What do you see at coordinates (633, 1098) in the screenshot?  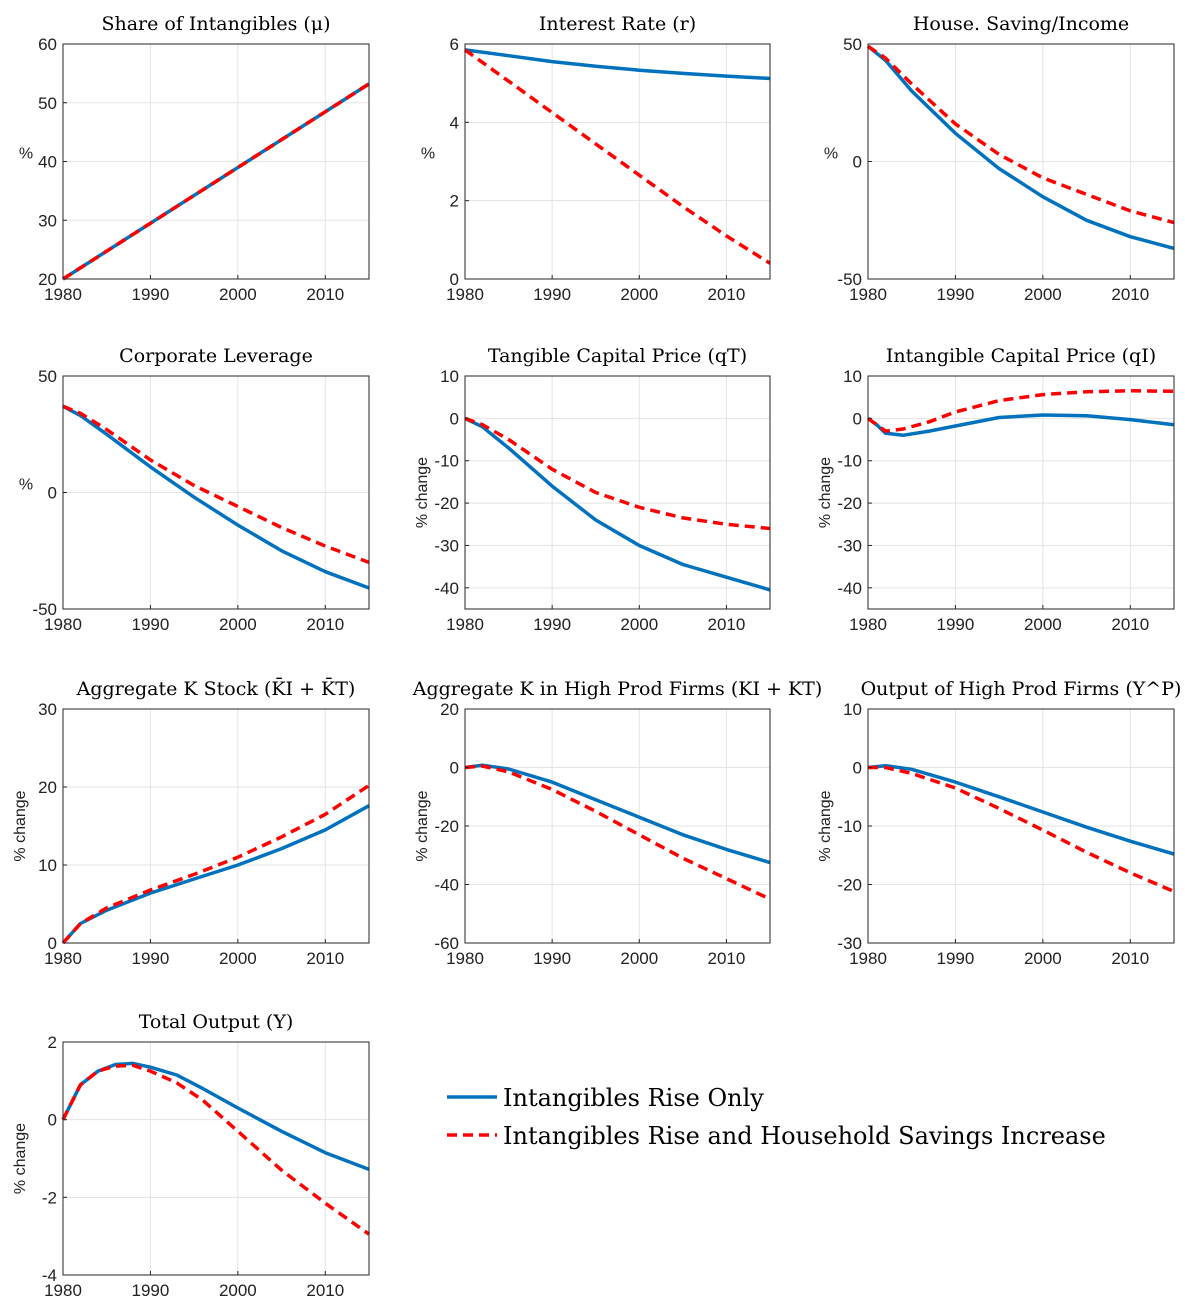 I see `legend-label-intangibles-only: Intangibles Rise Only` at bounding box center [633, 1098].